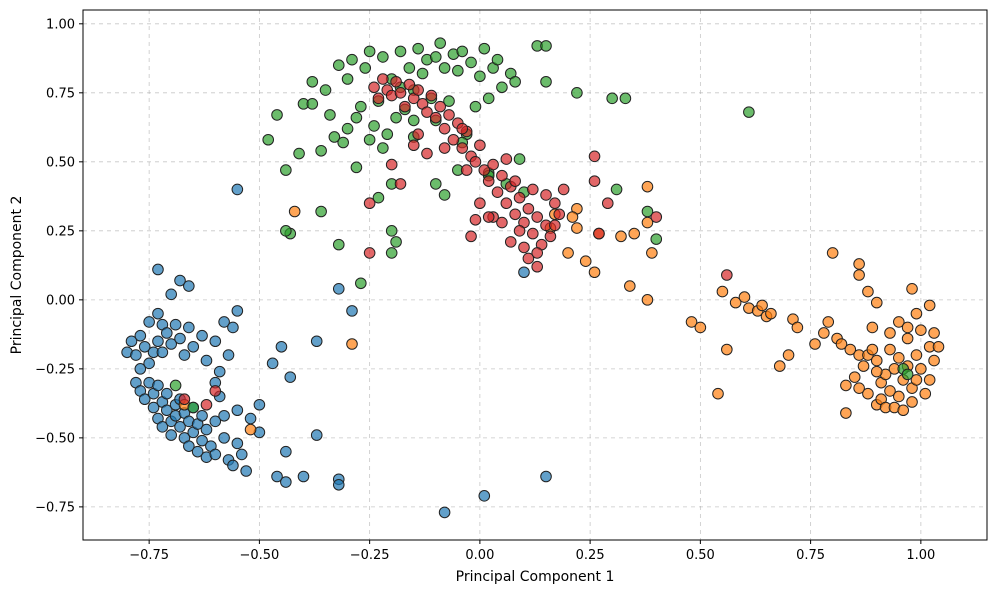 This screenshot has height=593, width=997. I want to click on x-tick-label: −0.25, so click(370, 555).